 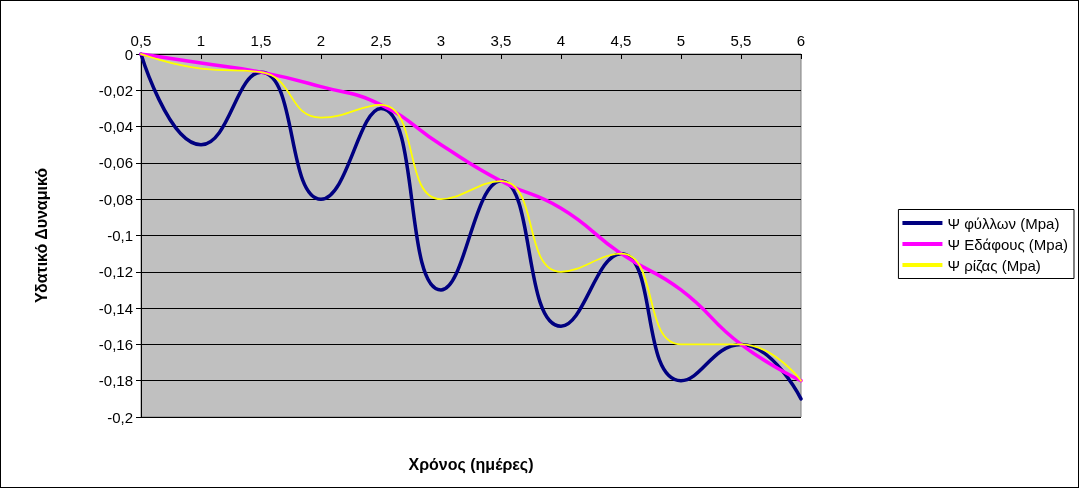 What do you see at coordinates (1003, 223) in the screenshot?
I see `legend-label: Ψ φύλλων (Mpa)` at bounding box center [1003, 223].